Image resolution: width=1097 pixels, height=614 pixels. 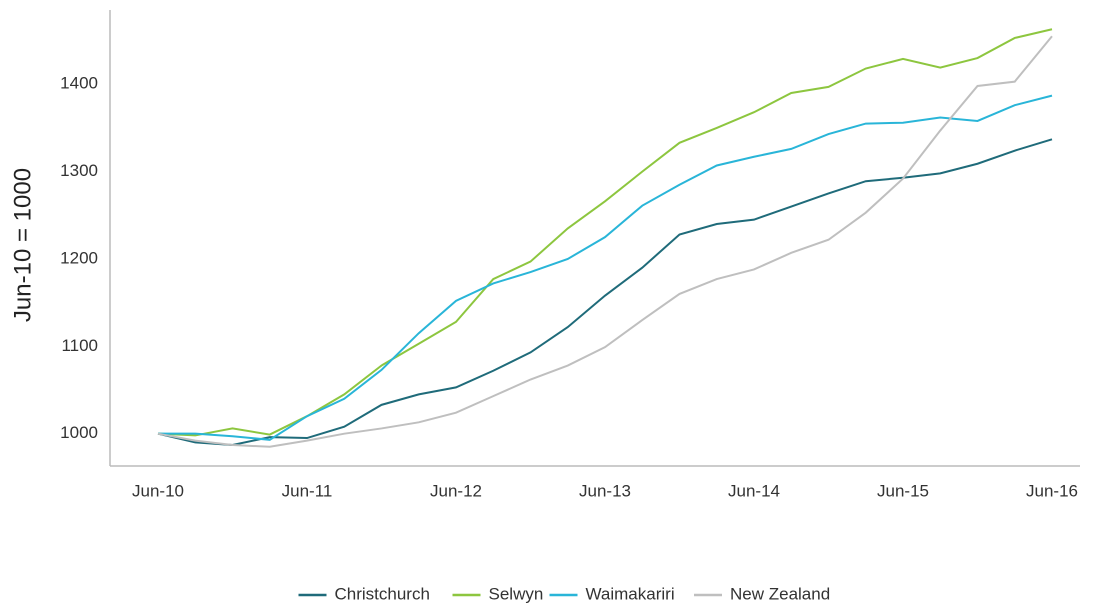 I want to click on legend-label: New Zealand, so click(x=780, y=593).